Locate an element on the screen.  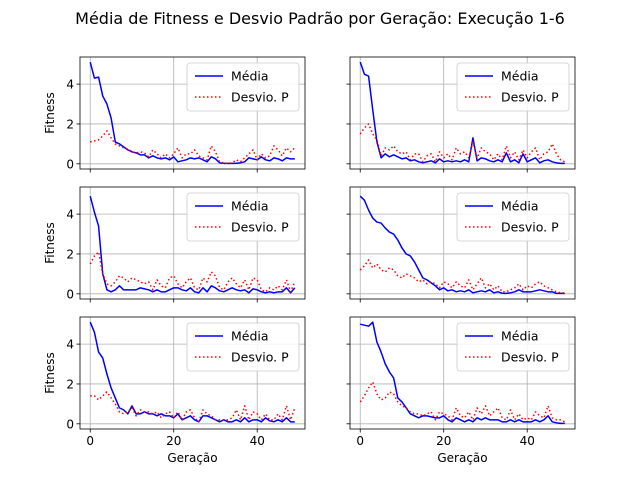
subplot-row1-right: Média Desvio. P is located at coordinates (461, 114).